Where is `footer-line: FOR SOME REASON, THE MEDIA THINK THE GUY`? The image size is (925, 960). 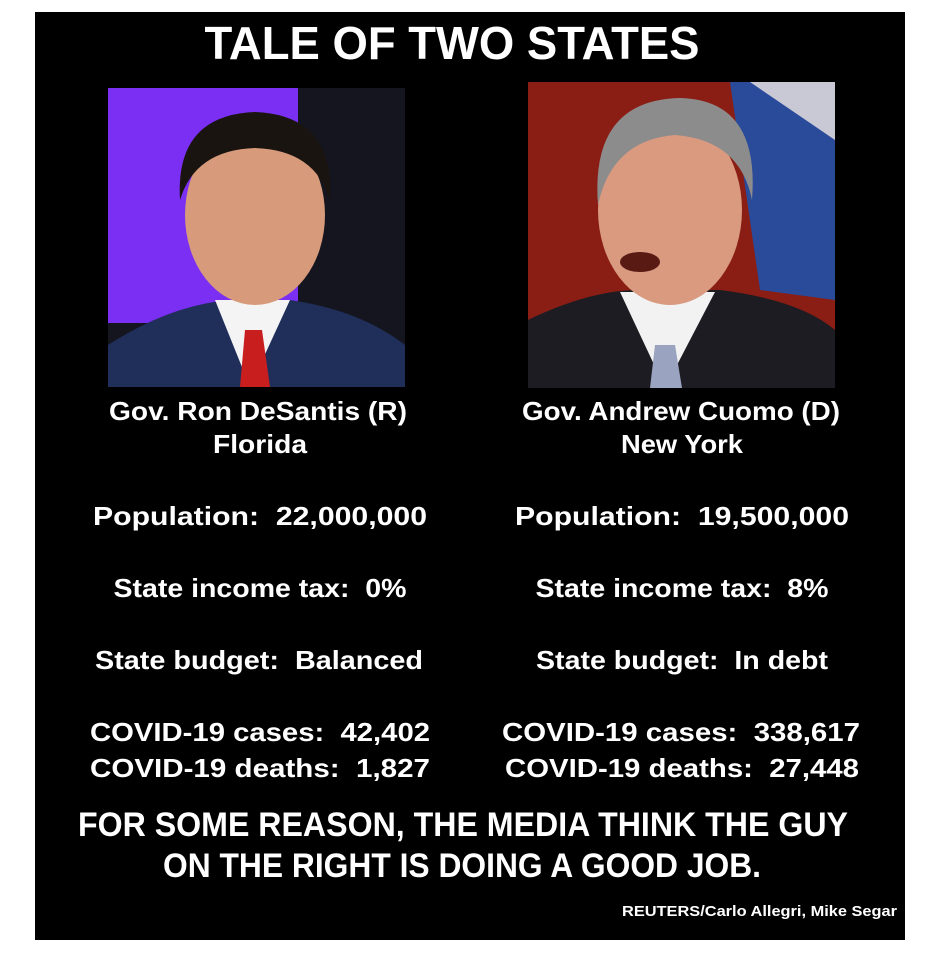 footer-line: FOR SOME REASON, THE MEDIA THINK THE GUY is located at coordinates (463, 825).